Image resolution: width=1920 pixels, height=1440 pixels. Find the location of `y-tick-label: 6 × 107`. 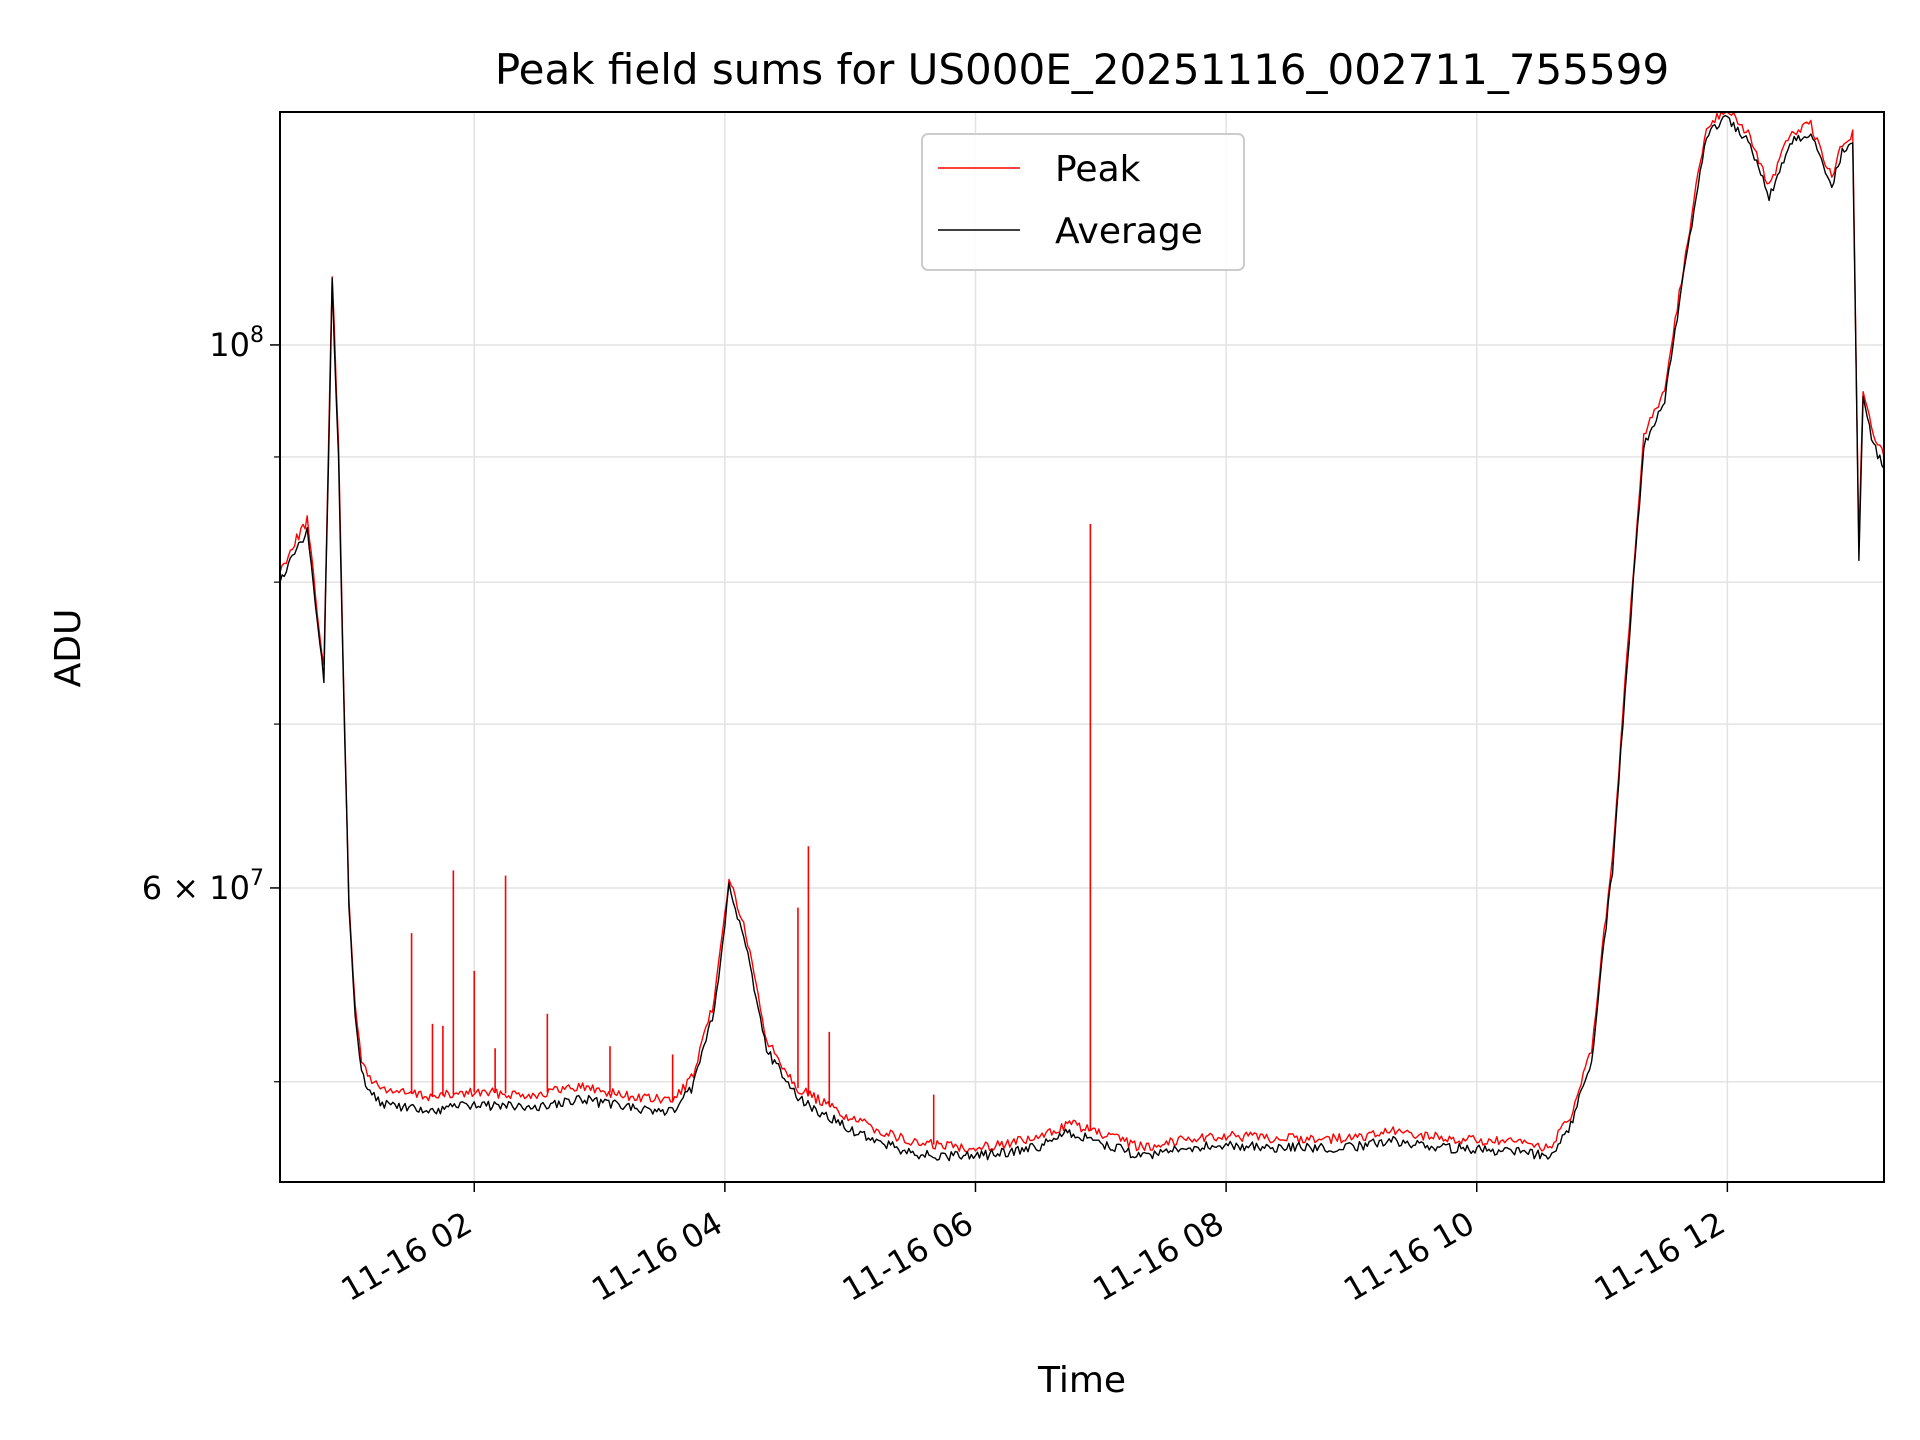

y-tick-label: 6 × 107 is located at coordinates (203, 886).